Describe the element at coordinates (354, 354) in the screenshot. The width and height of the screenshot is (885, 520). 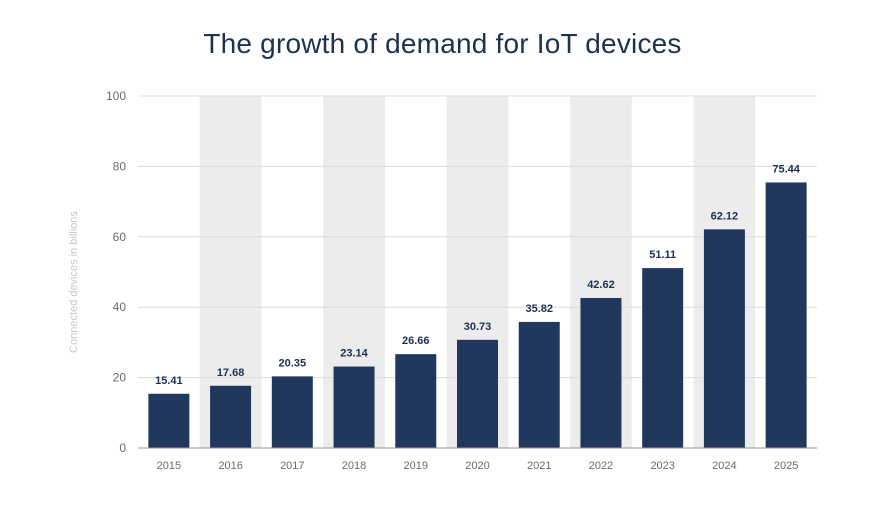
I see `bar-value-label: 23.14` at that location.